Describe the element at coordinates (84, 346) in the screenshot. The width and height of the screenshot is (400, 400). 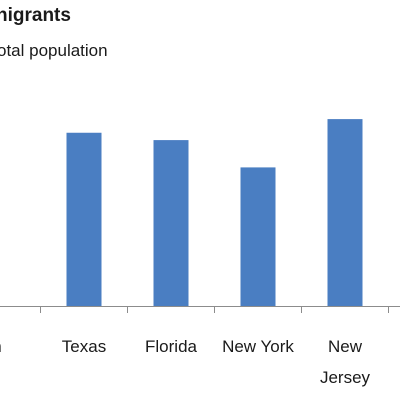
I see `x-tick-label: Texas` at that location.